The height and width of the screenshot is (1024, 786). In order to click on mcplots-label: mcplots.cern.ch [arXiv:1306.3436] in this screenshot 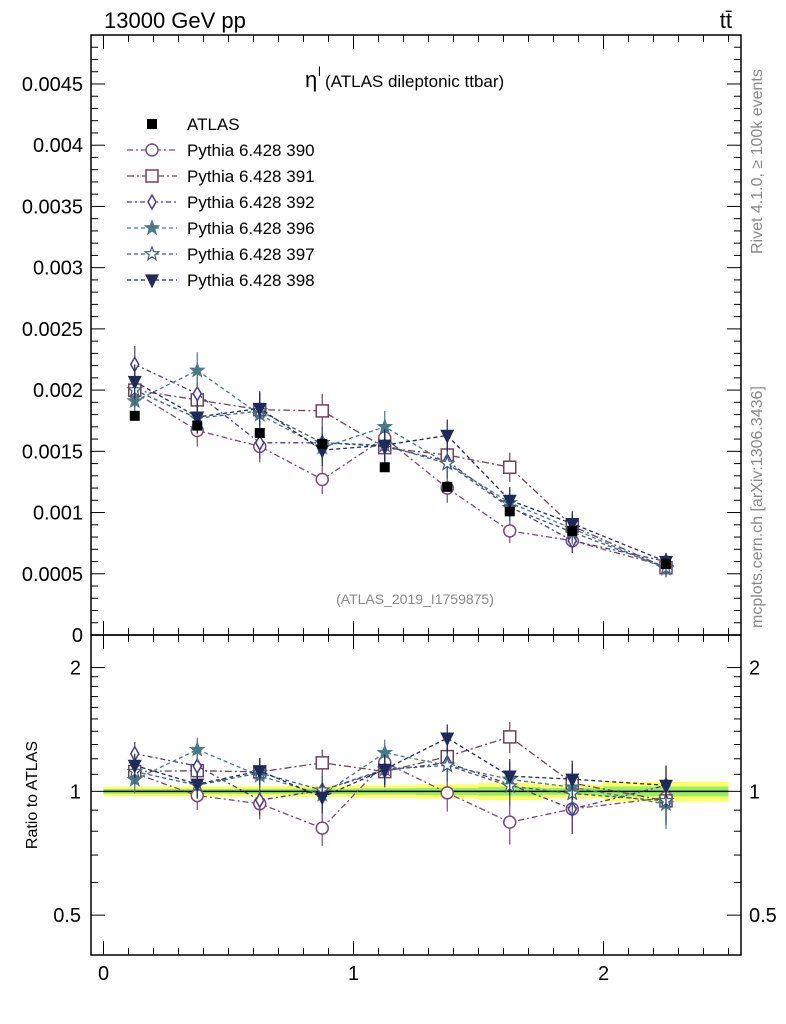, I will do `click(757, 507)`.